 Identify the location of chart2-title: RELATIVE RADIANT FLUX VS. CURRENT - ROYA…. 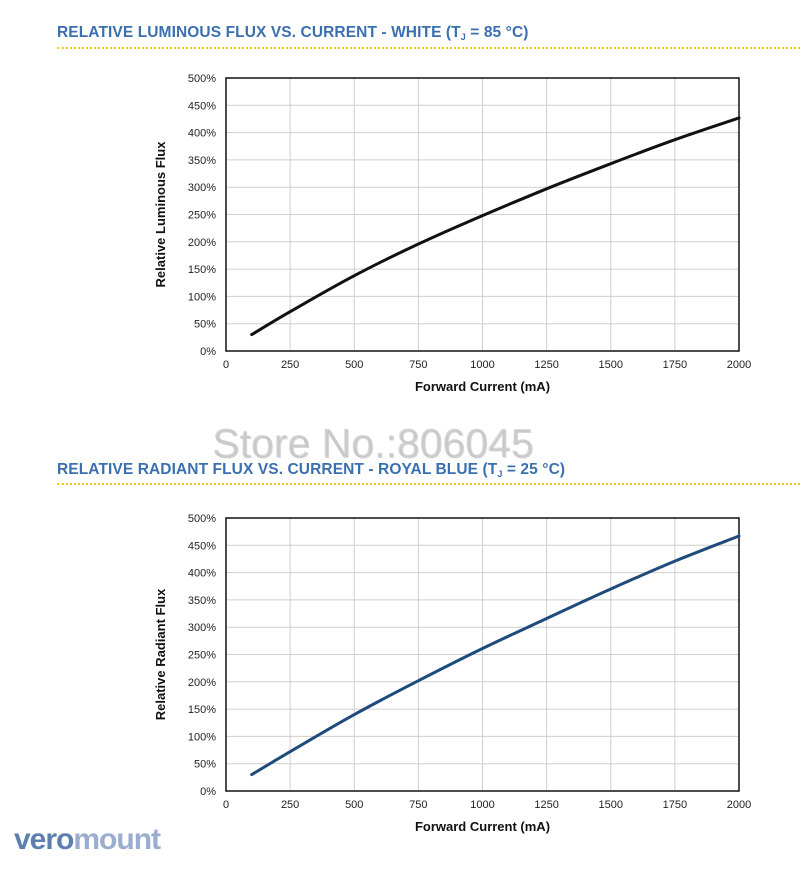
(311, 470).